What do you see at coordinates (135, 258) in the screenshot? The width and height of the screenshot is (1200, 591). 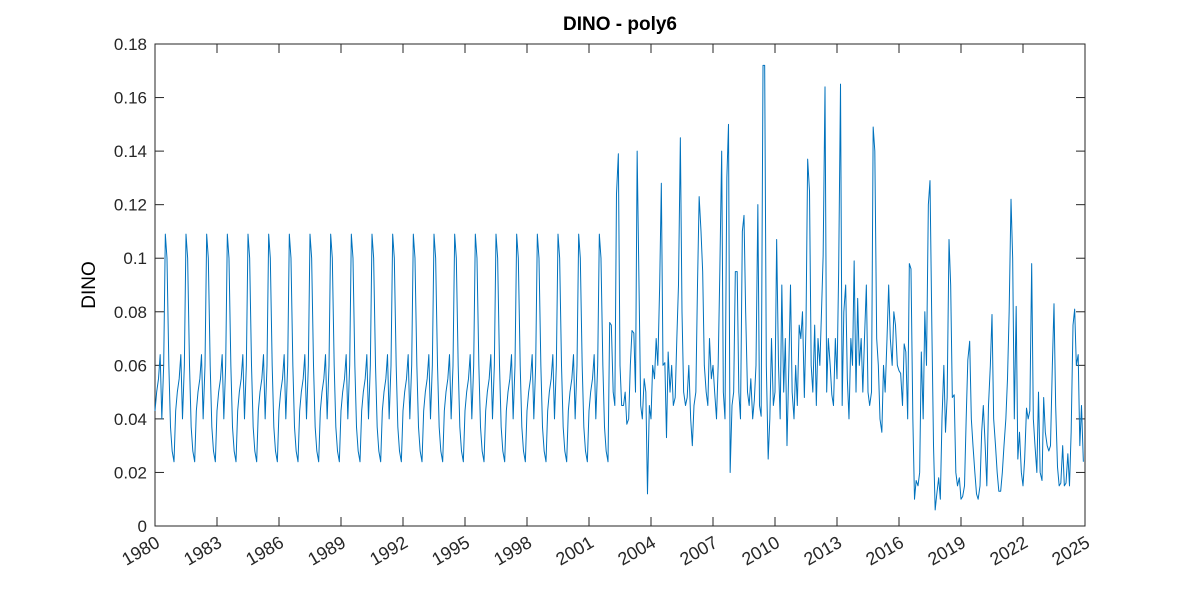 I see `y-tick-label: 0.1` at bounding box center [135, 258].